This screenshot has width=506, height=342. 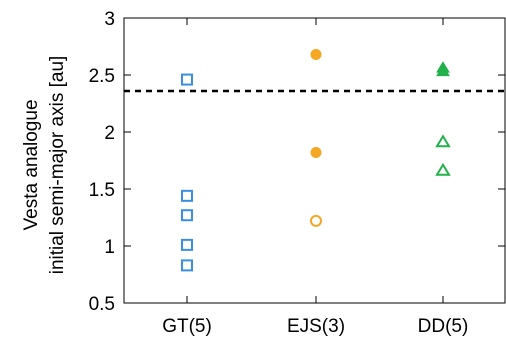 What do you see at coordinates (109, 133) in the screenshot?
I see `y-tick-label: 2` at bounding box center [109, 133].